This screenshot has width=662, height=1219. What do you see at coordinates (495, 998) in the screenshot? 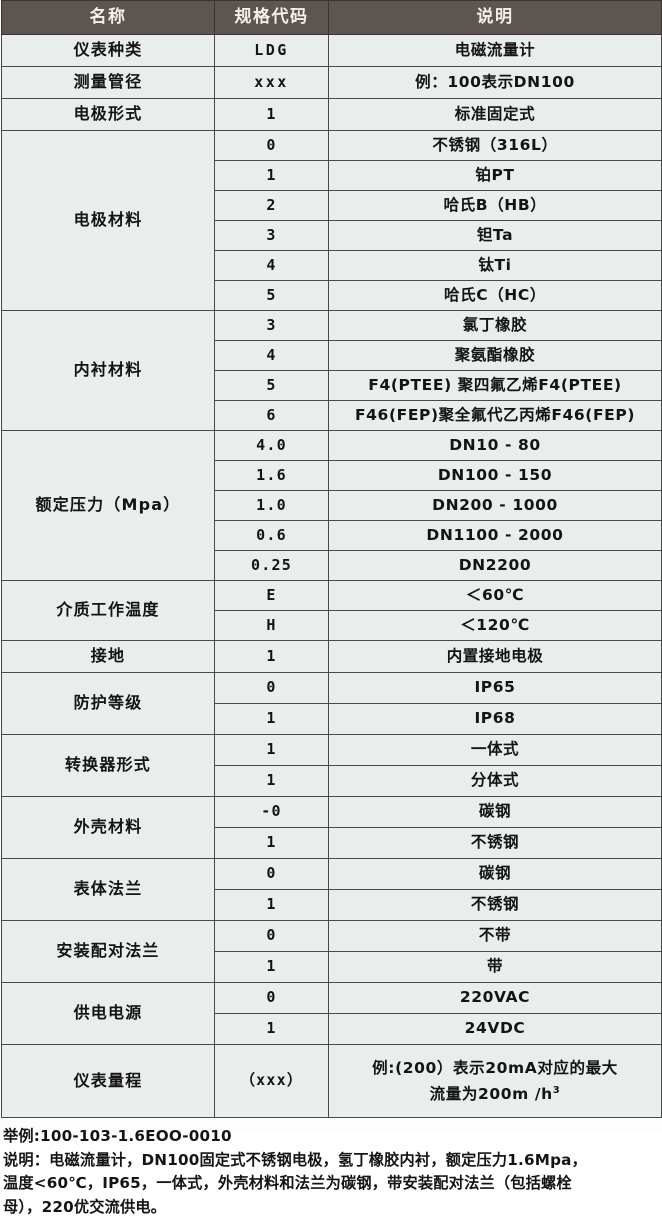
I see `desc-cell: 220VAC` at bounding box center [495, 998].